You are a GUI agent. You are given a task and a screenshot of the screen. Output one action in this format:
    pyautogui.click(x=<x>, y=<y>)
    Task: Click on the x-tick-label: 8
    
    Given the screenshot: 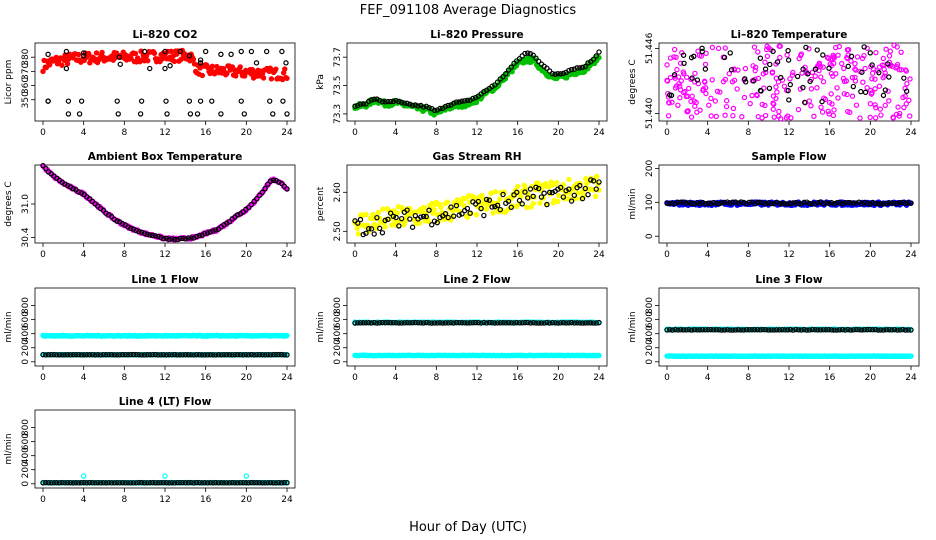 What is the action you would take?
    pyautogui.click(x=124, y=133)
    